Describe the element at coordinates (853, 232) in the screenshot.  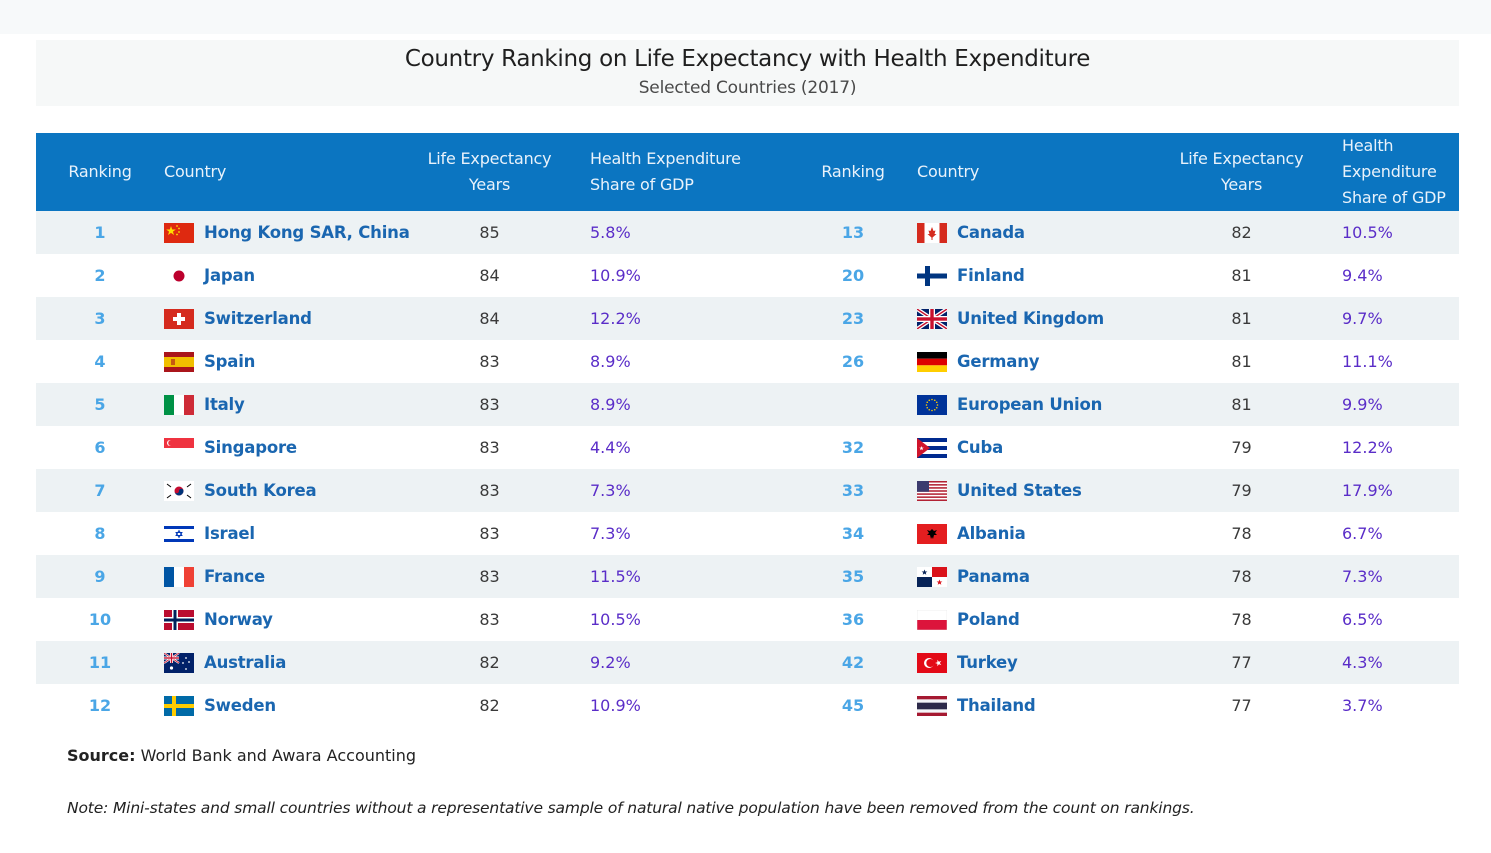
I see `rank-cell: 13` at that location.